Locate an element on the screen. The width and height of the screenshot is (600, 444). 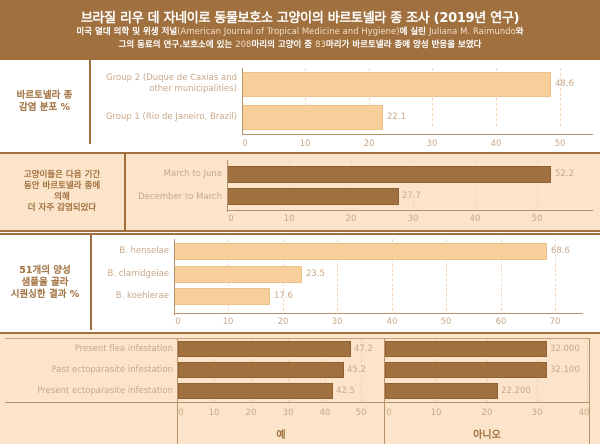
category-label: Present flea infestation is located at coordinates (123, 349).